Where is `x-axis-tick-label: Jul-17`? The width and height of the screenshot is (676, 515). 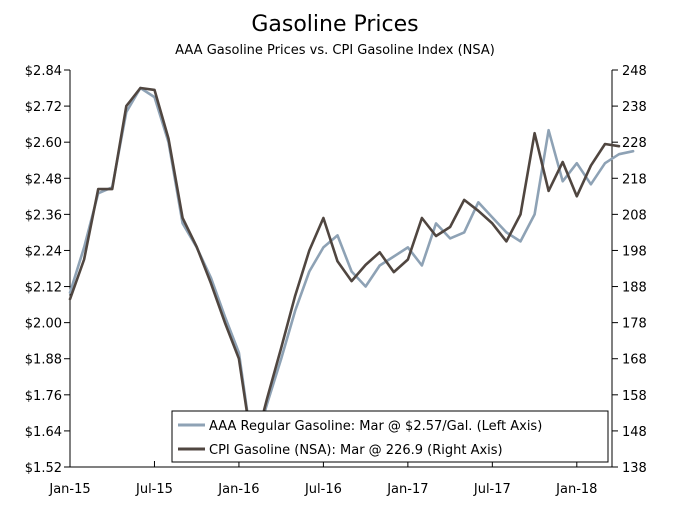 x-axis-tick-label: Jul-17 is located at coordinates (492, 489).